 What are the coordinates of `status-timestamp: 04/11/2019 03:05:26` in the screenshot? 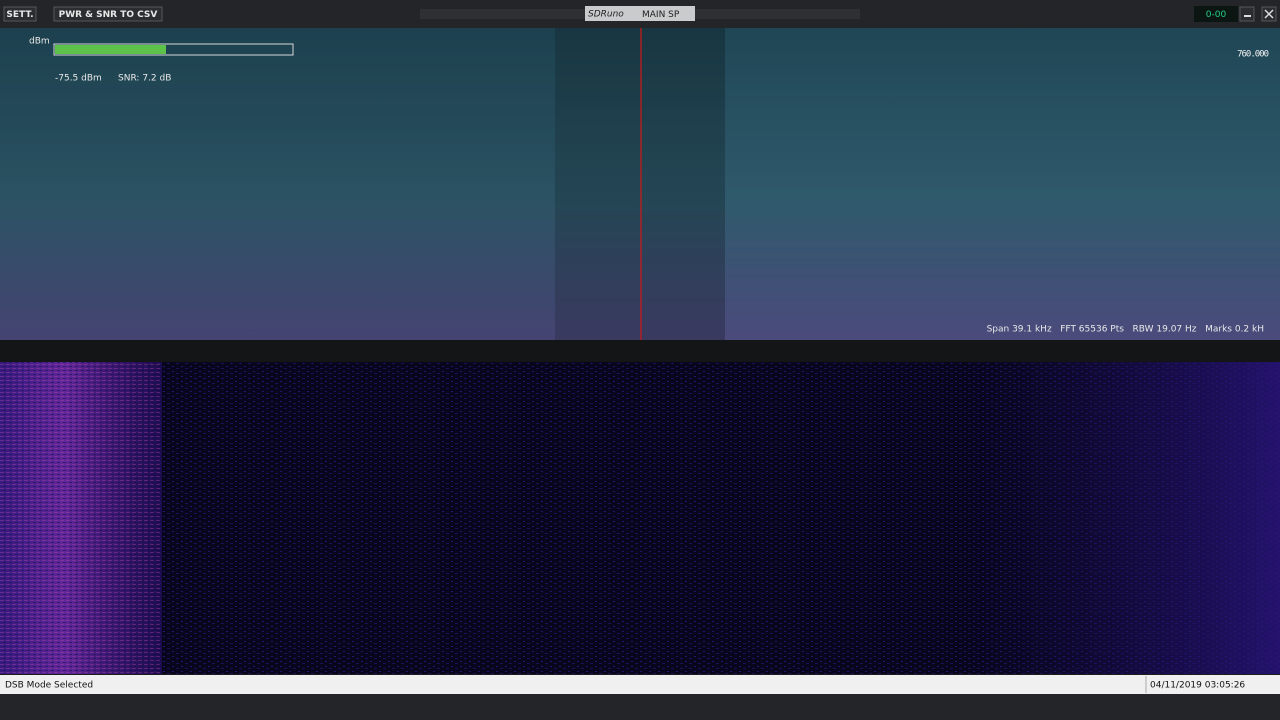 It's located at (1197, 686).